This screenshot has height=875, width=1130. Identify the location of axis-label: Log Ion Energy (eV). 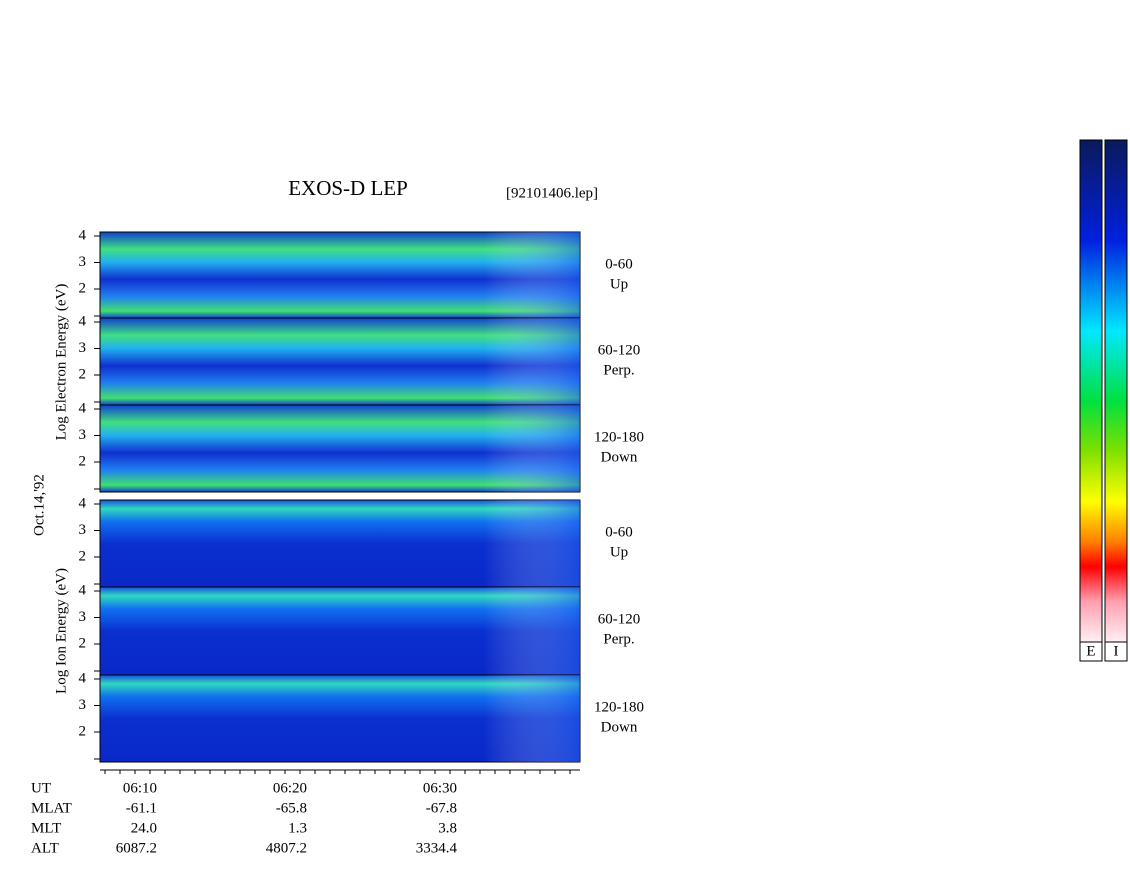
(61, 631).